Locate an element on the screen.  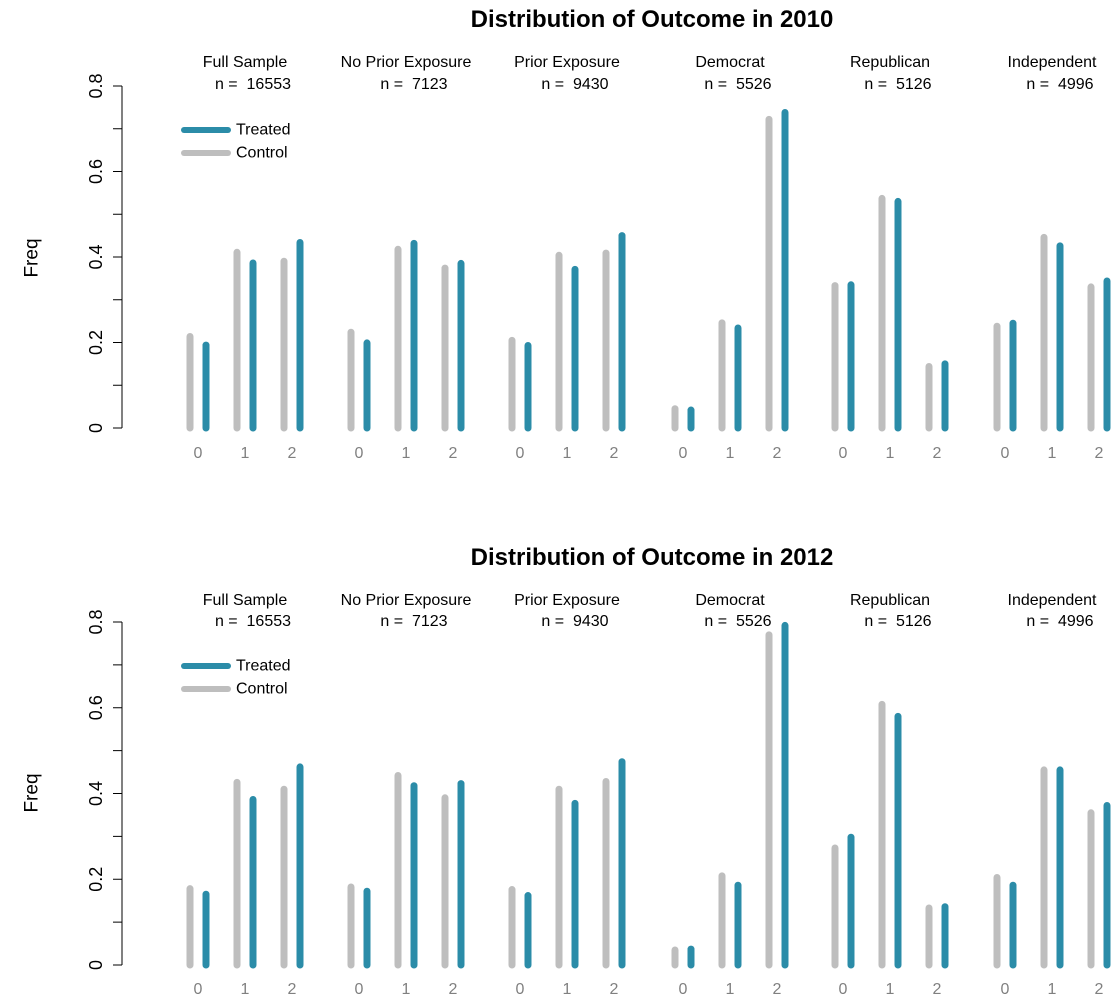
chart-title: Distribution of Outcome in 2010 is located at coordinates (652, 19).